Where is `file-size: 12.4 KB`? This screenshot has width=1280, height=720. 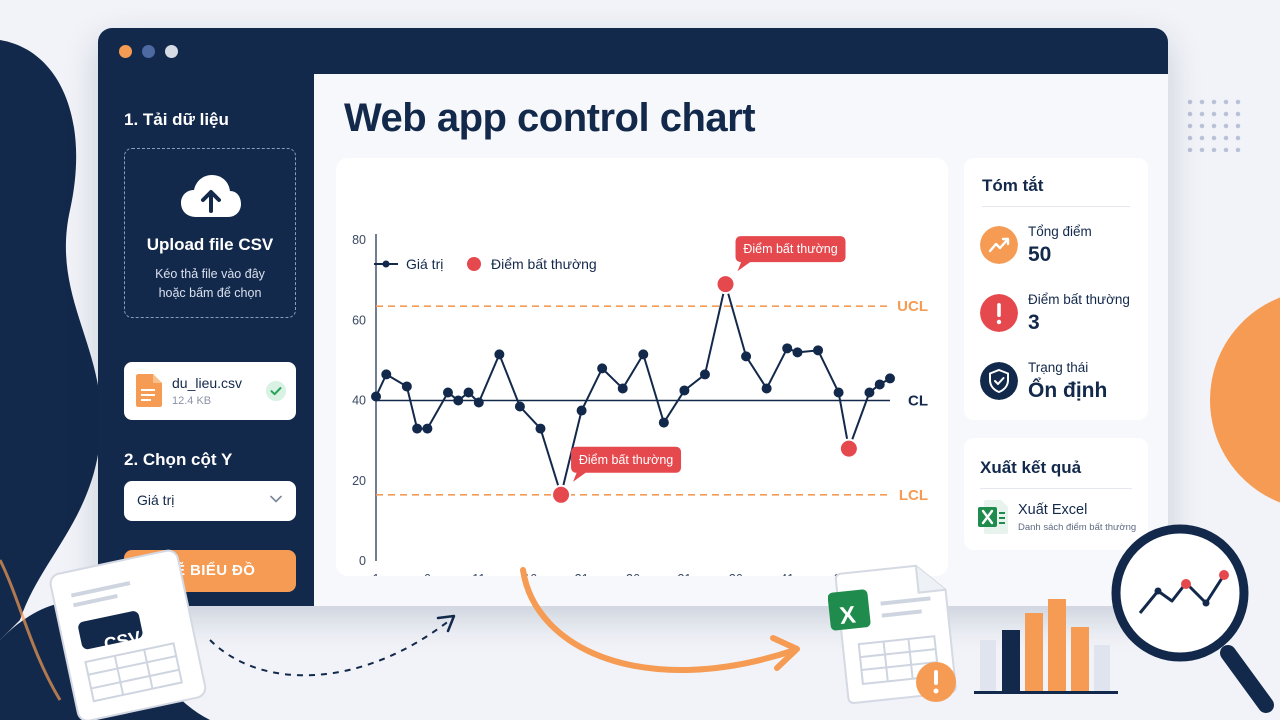
file-size: 12.4 KB is located at coordinates (192, 401).